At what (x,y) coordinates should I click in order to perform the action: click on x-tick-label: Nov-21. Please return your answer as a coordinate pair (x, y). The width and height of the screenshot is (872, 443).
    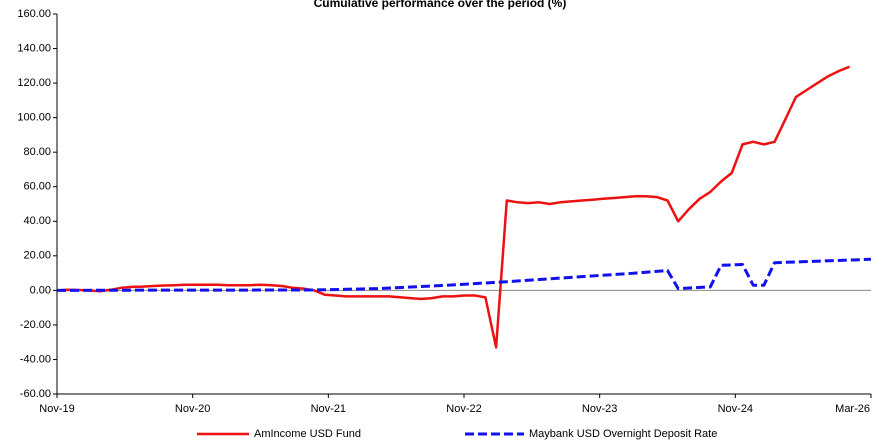
    Looking at the image, I should click on (328, 409).